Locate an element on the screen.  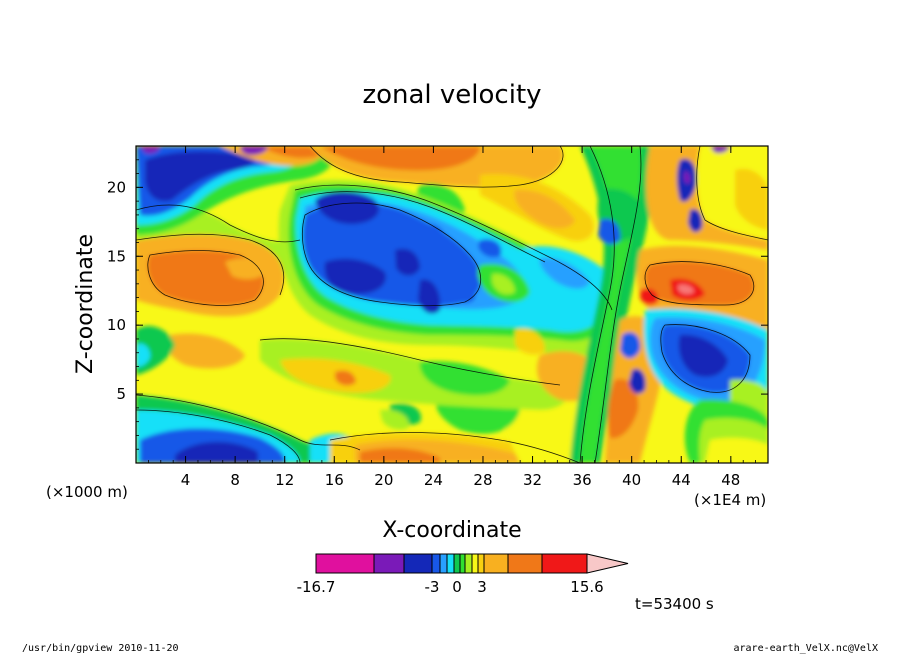
x-tick-label: 40 is located at coordinates (631, 480).